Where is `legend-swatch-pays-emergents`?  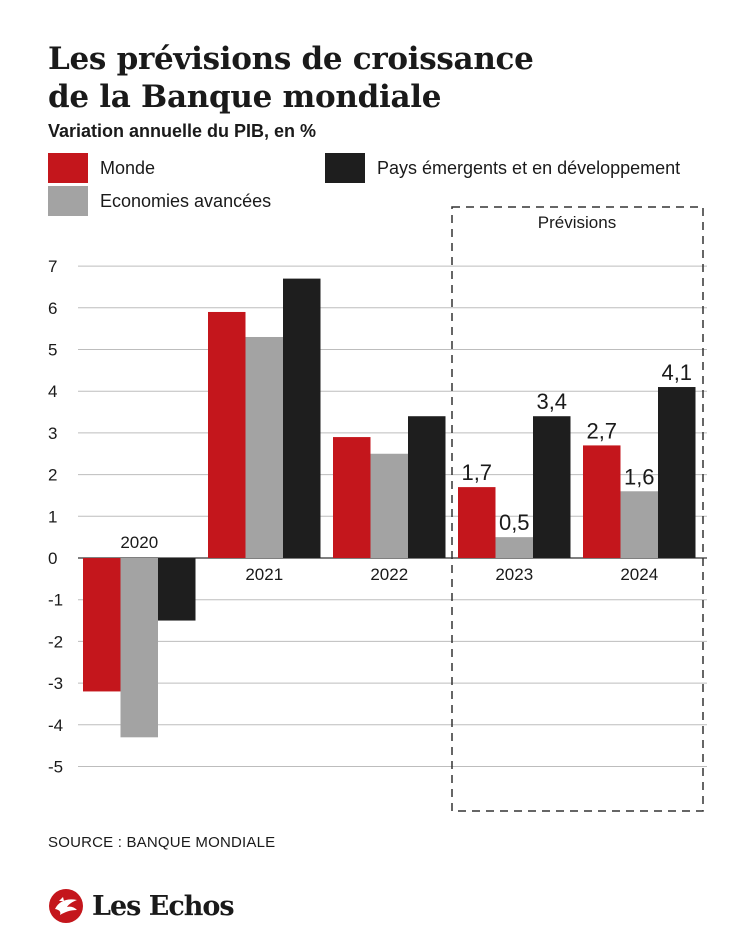 legend-swatch-pays-emergents is located at coordinates (345, 168).